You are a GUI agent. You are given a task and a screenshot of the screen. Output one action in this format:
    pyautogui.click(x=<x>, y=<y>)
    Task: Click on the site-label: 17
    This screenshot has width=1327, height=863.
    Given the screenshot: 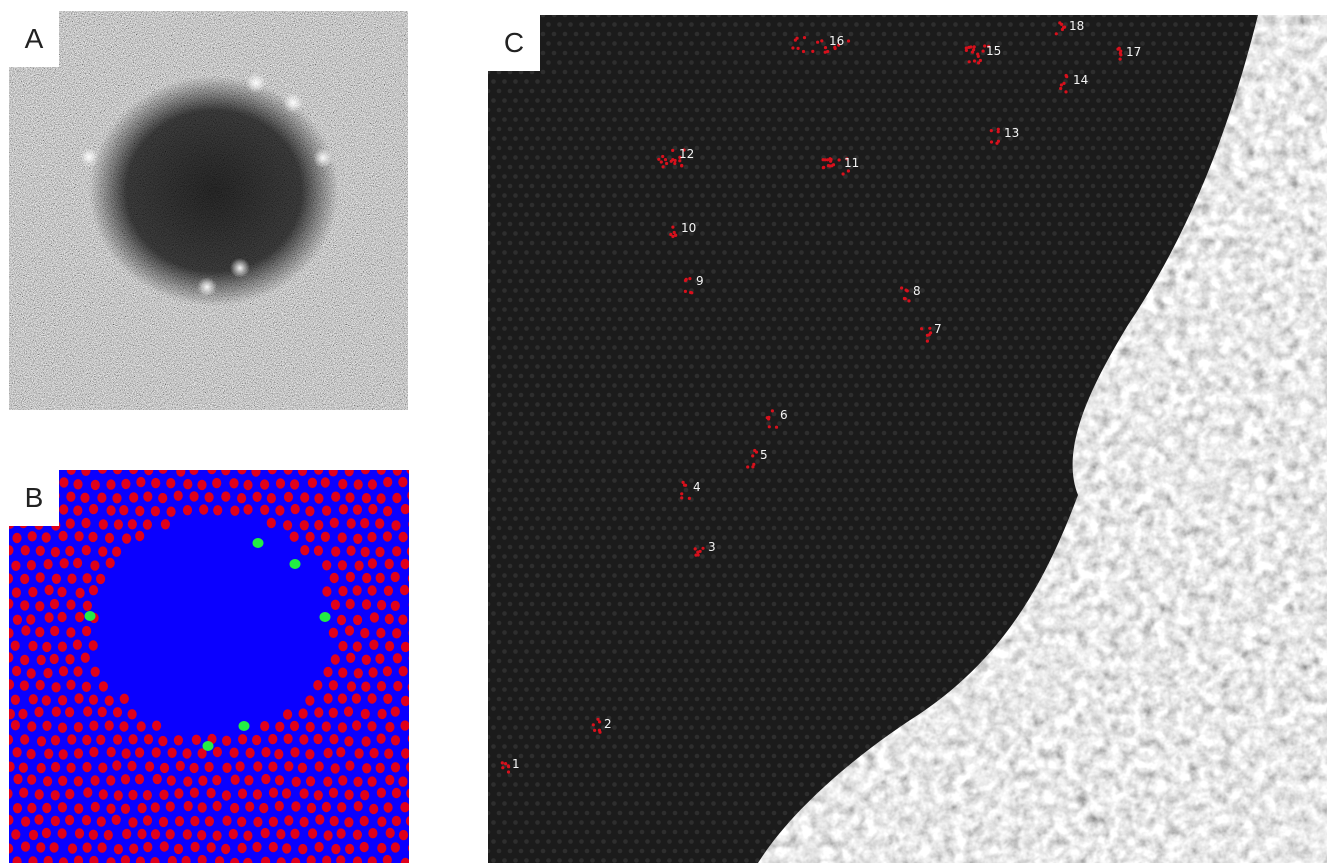 What is the action you would take?
    pyautogui.click(x=1133, y=52)
    